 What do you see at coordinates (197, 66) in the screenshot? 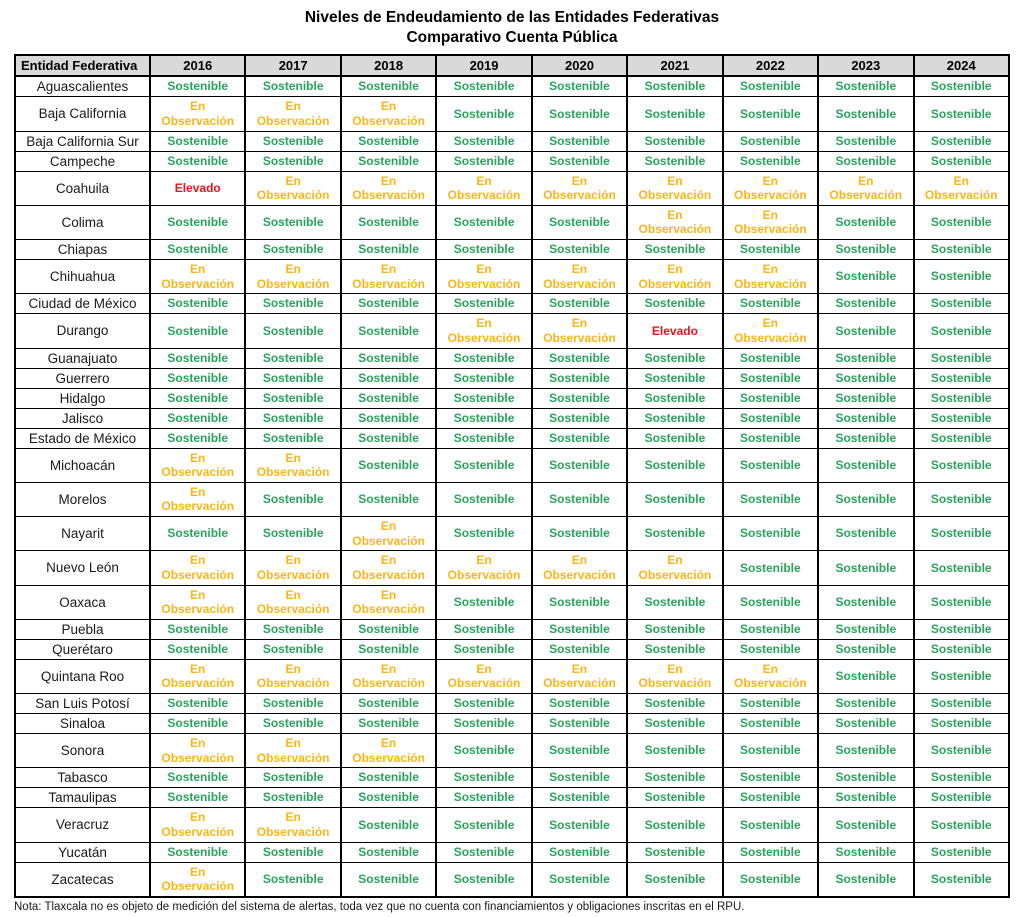
I see `header-year-2016: 2016` at bounding box center [197, 66].